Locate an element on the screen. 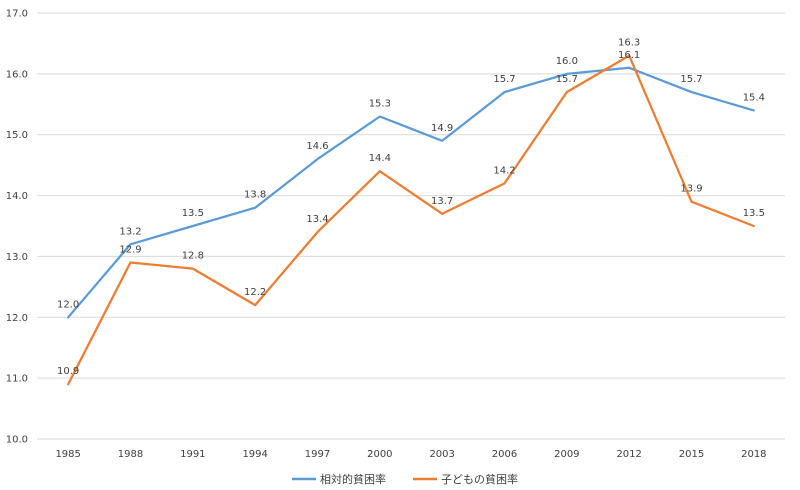  data-label-series-1: 13.8 is located at coordinates (255, 195).